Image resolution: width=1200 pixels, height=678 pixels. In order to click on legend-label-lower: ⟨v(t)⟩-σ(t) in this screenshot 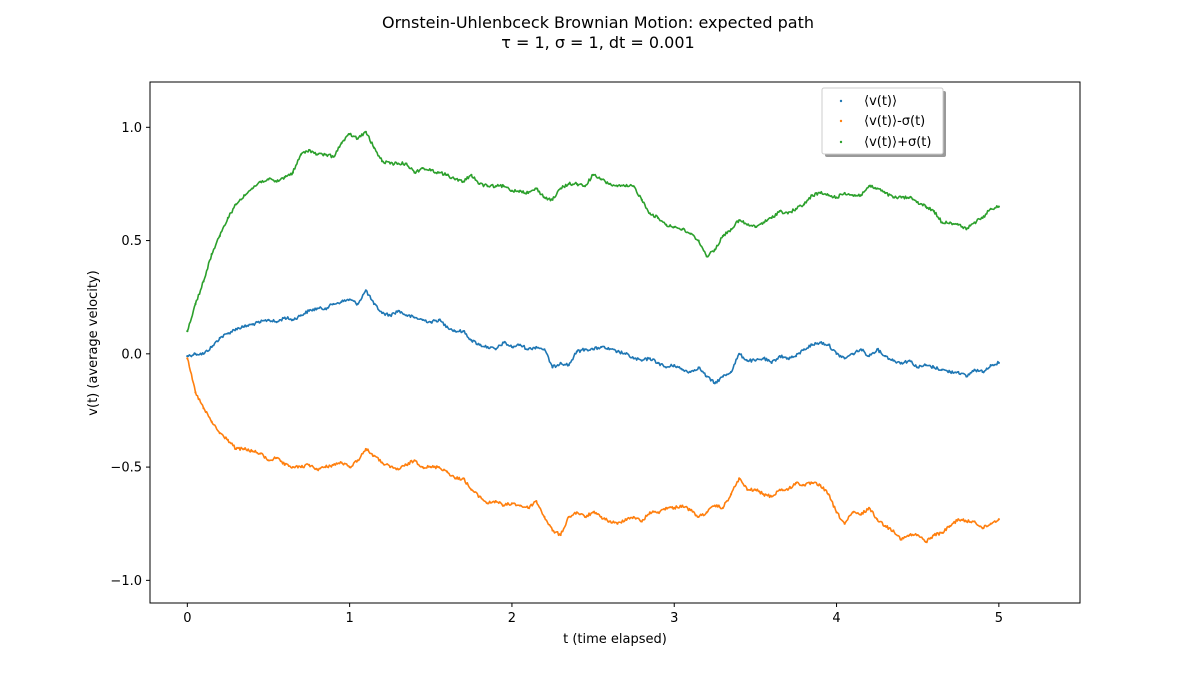, I will do `click(894, 121)`.